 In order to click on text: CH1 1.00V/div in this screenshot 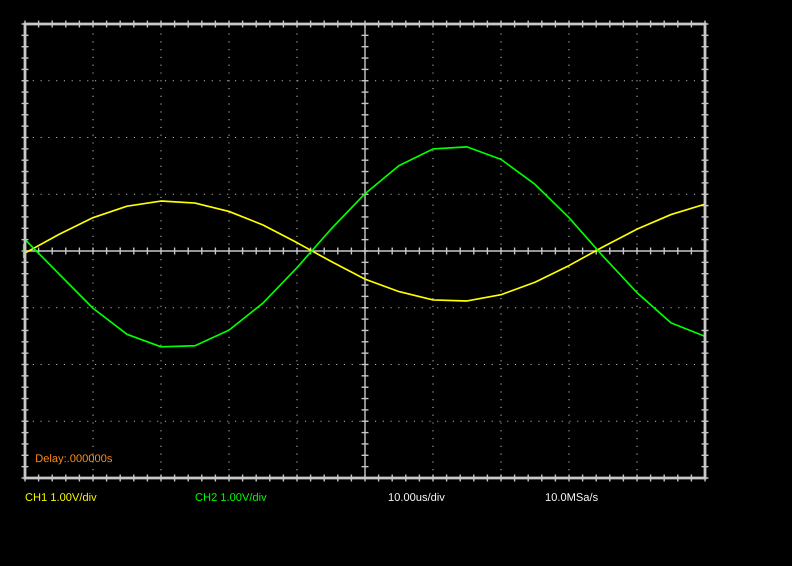, I will do `click(61, 496)`.